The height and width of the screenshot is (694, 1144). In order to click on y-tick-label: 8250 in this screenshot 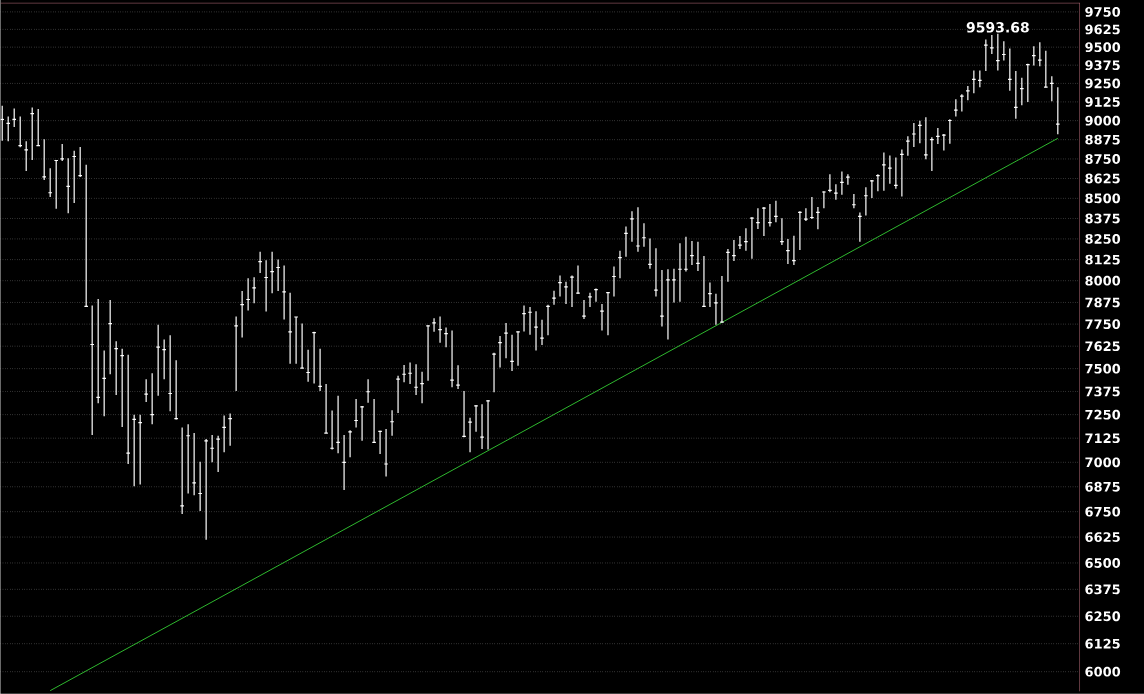, I will do `click(1103, 239)`.